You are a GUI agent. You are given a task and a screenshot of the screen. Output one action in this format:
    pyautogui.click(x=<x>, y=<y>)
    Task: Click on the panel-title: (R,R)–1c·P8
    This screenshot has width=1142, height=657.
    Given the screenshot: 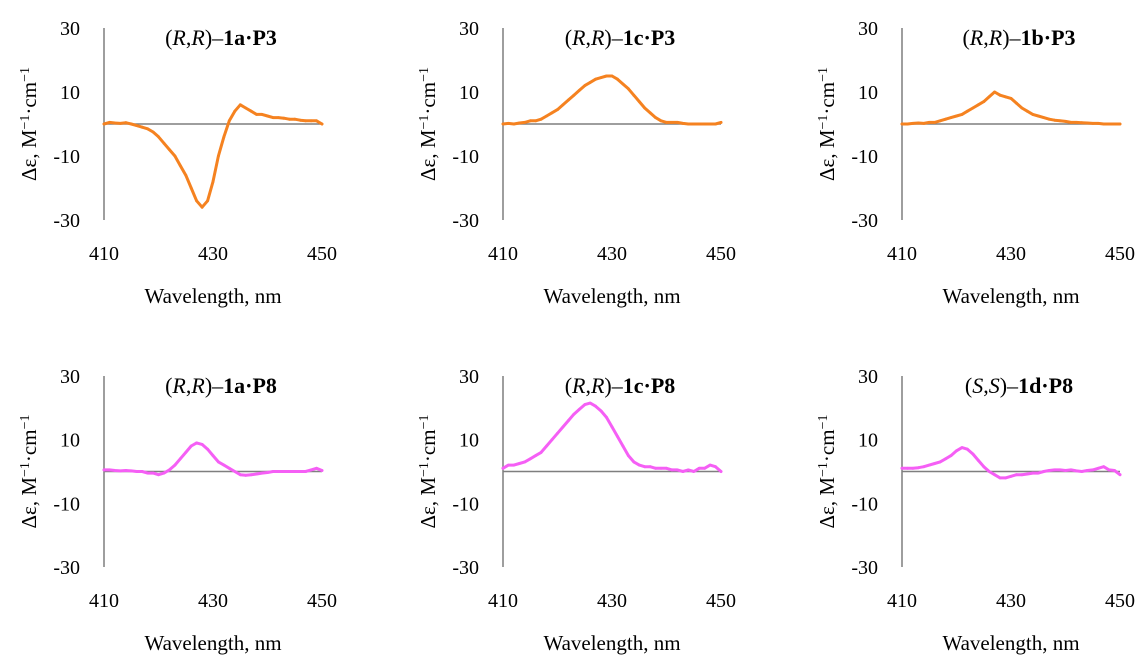 What is the action you would take?
    pyautogui.click(x=620, y=385)
    